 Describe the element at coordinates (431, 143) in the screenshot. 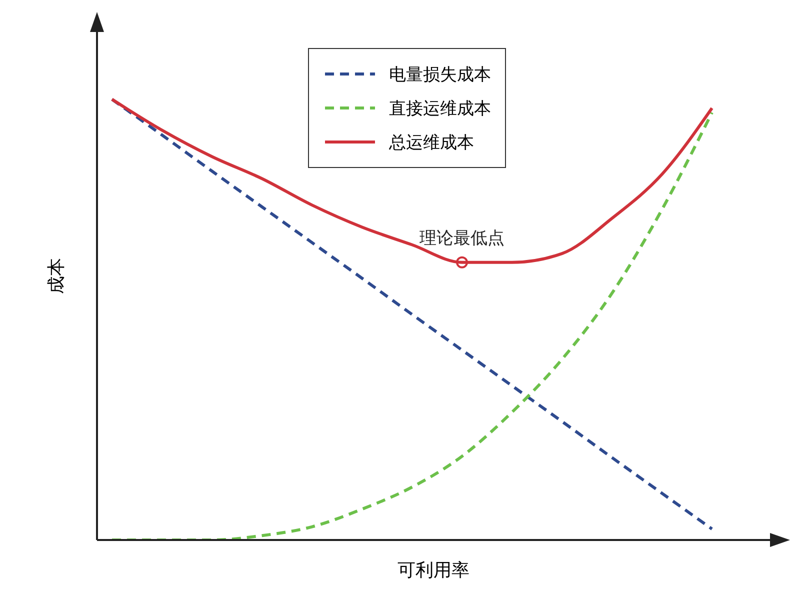

I see `legend-label: 总运维成本` at that location.